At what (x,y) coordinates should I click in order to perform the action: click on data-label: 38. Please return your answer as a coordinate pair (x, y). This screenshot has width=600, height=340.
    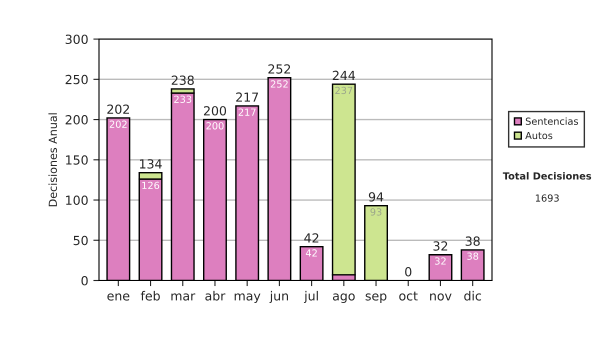
    Looking at the image, I should click on (472, 256).